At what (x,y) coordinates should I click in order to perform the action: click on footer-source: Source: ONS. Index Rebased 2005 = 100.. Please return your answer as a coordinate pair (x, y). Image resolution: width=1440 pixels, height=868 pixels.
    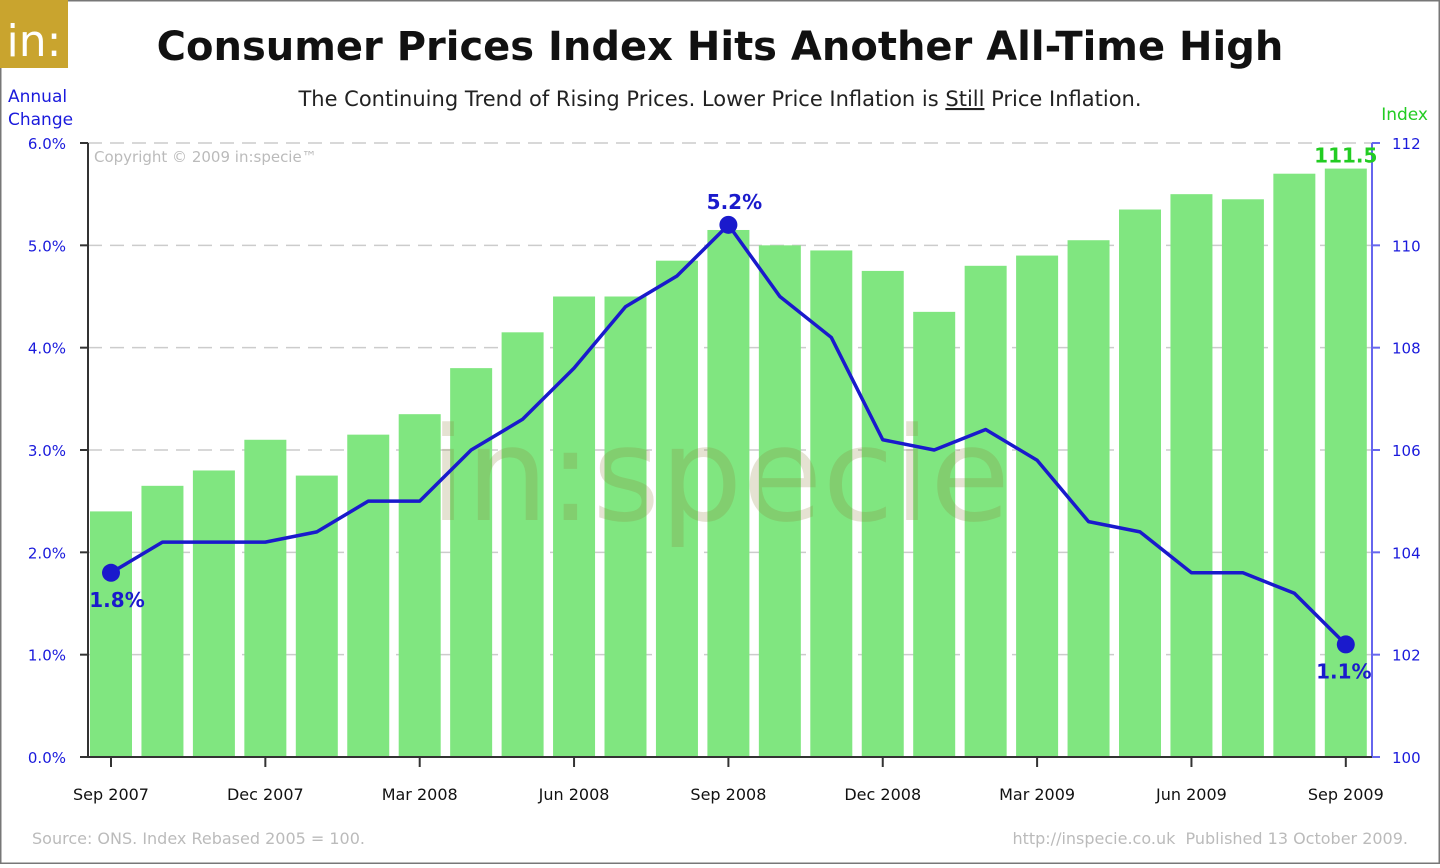
    Looking at the image, I should click on (198, 838).